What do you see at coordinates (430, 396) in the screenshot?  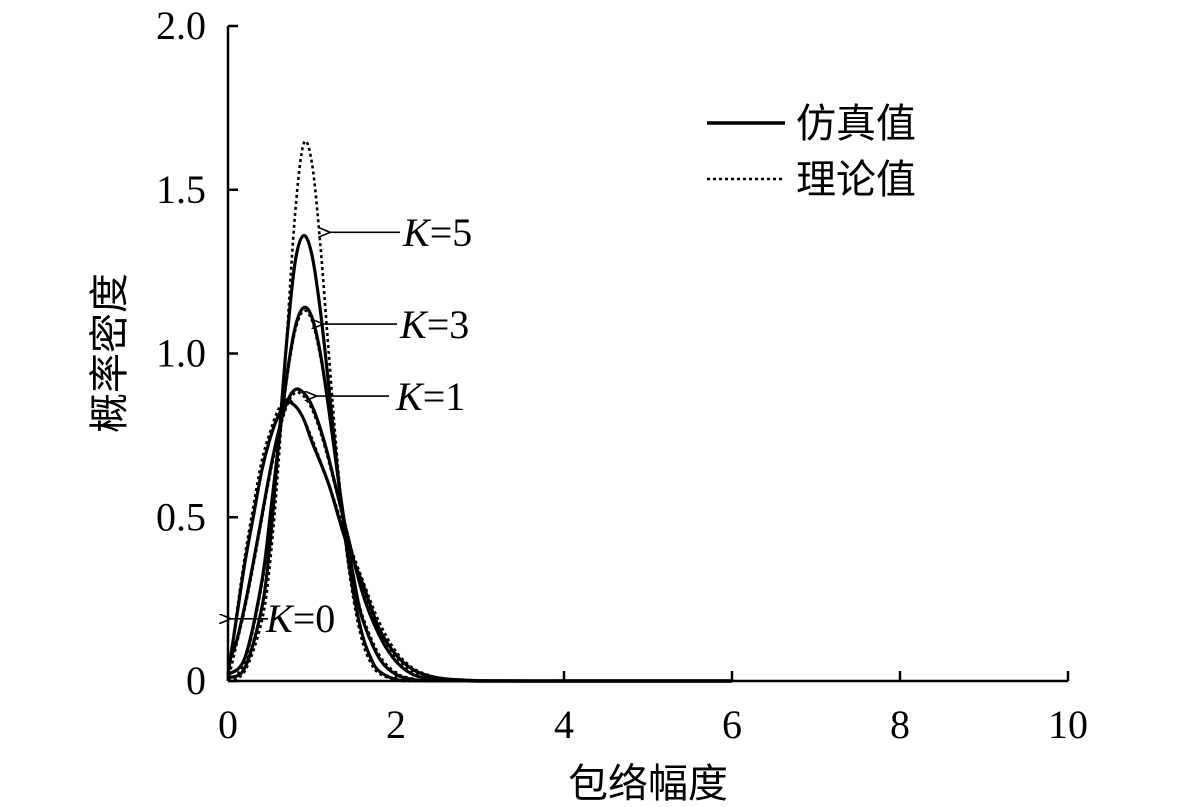 I see `annotation-label: K=1` at bounding box center [430, 396].